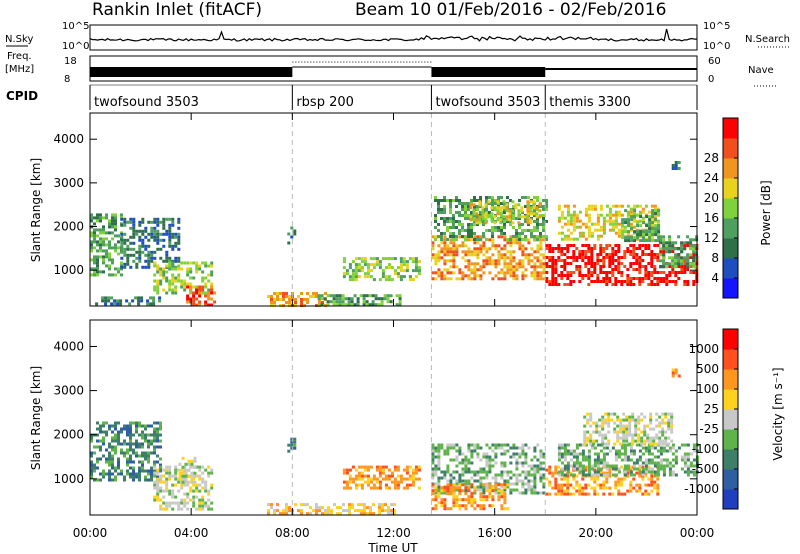 The height and width of the screenshot is (554, 800). Describe the element at coordinates (36, 418) in the screenshot. I see `velocity-ylabel: Slant Range [km]` at that location.